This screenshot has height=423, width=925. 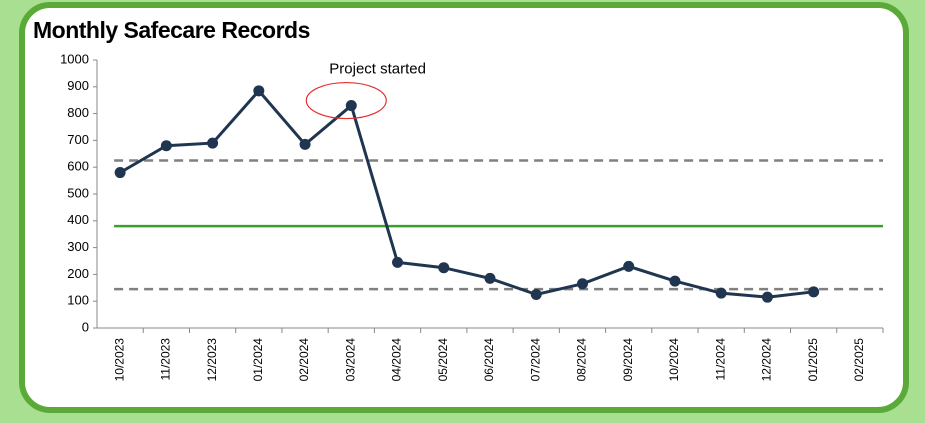 I want to click on y-tick-label: 500, so click(x=78, y=192).